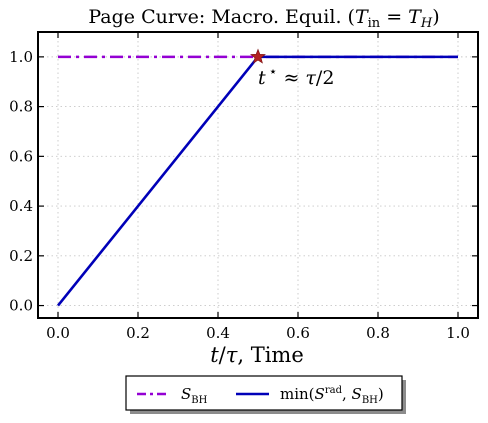 The image size is (488, 423). What do you see at coordinates (378, 333) in the screenshot?
I see `x-tick-label: 0.8` at bounding box center [378, 333].